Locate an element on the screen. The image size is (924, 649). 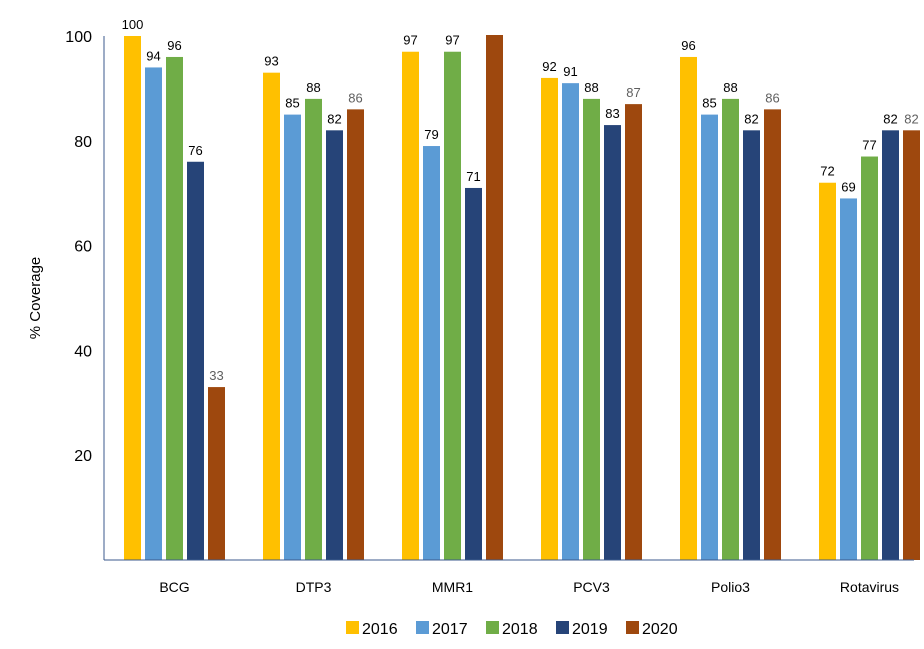
x-category-label: DTP3 is located at coordinates (314, 587).